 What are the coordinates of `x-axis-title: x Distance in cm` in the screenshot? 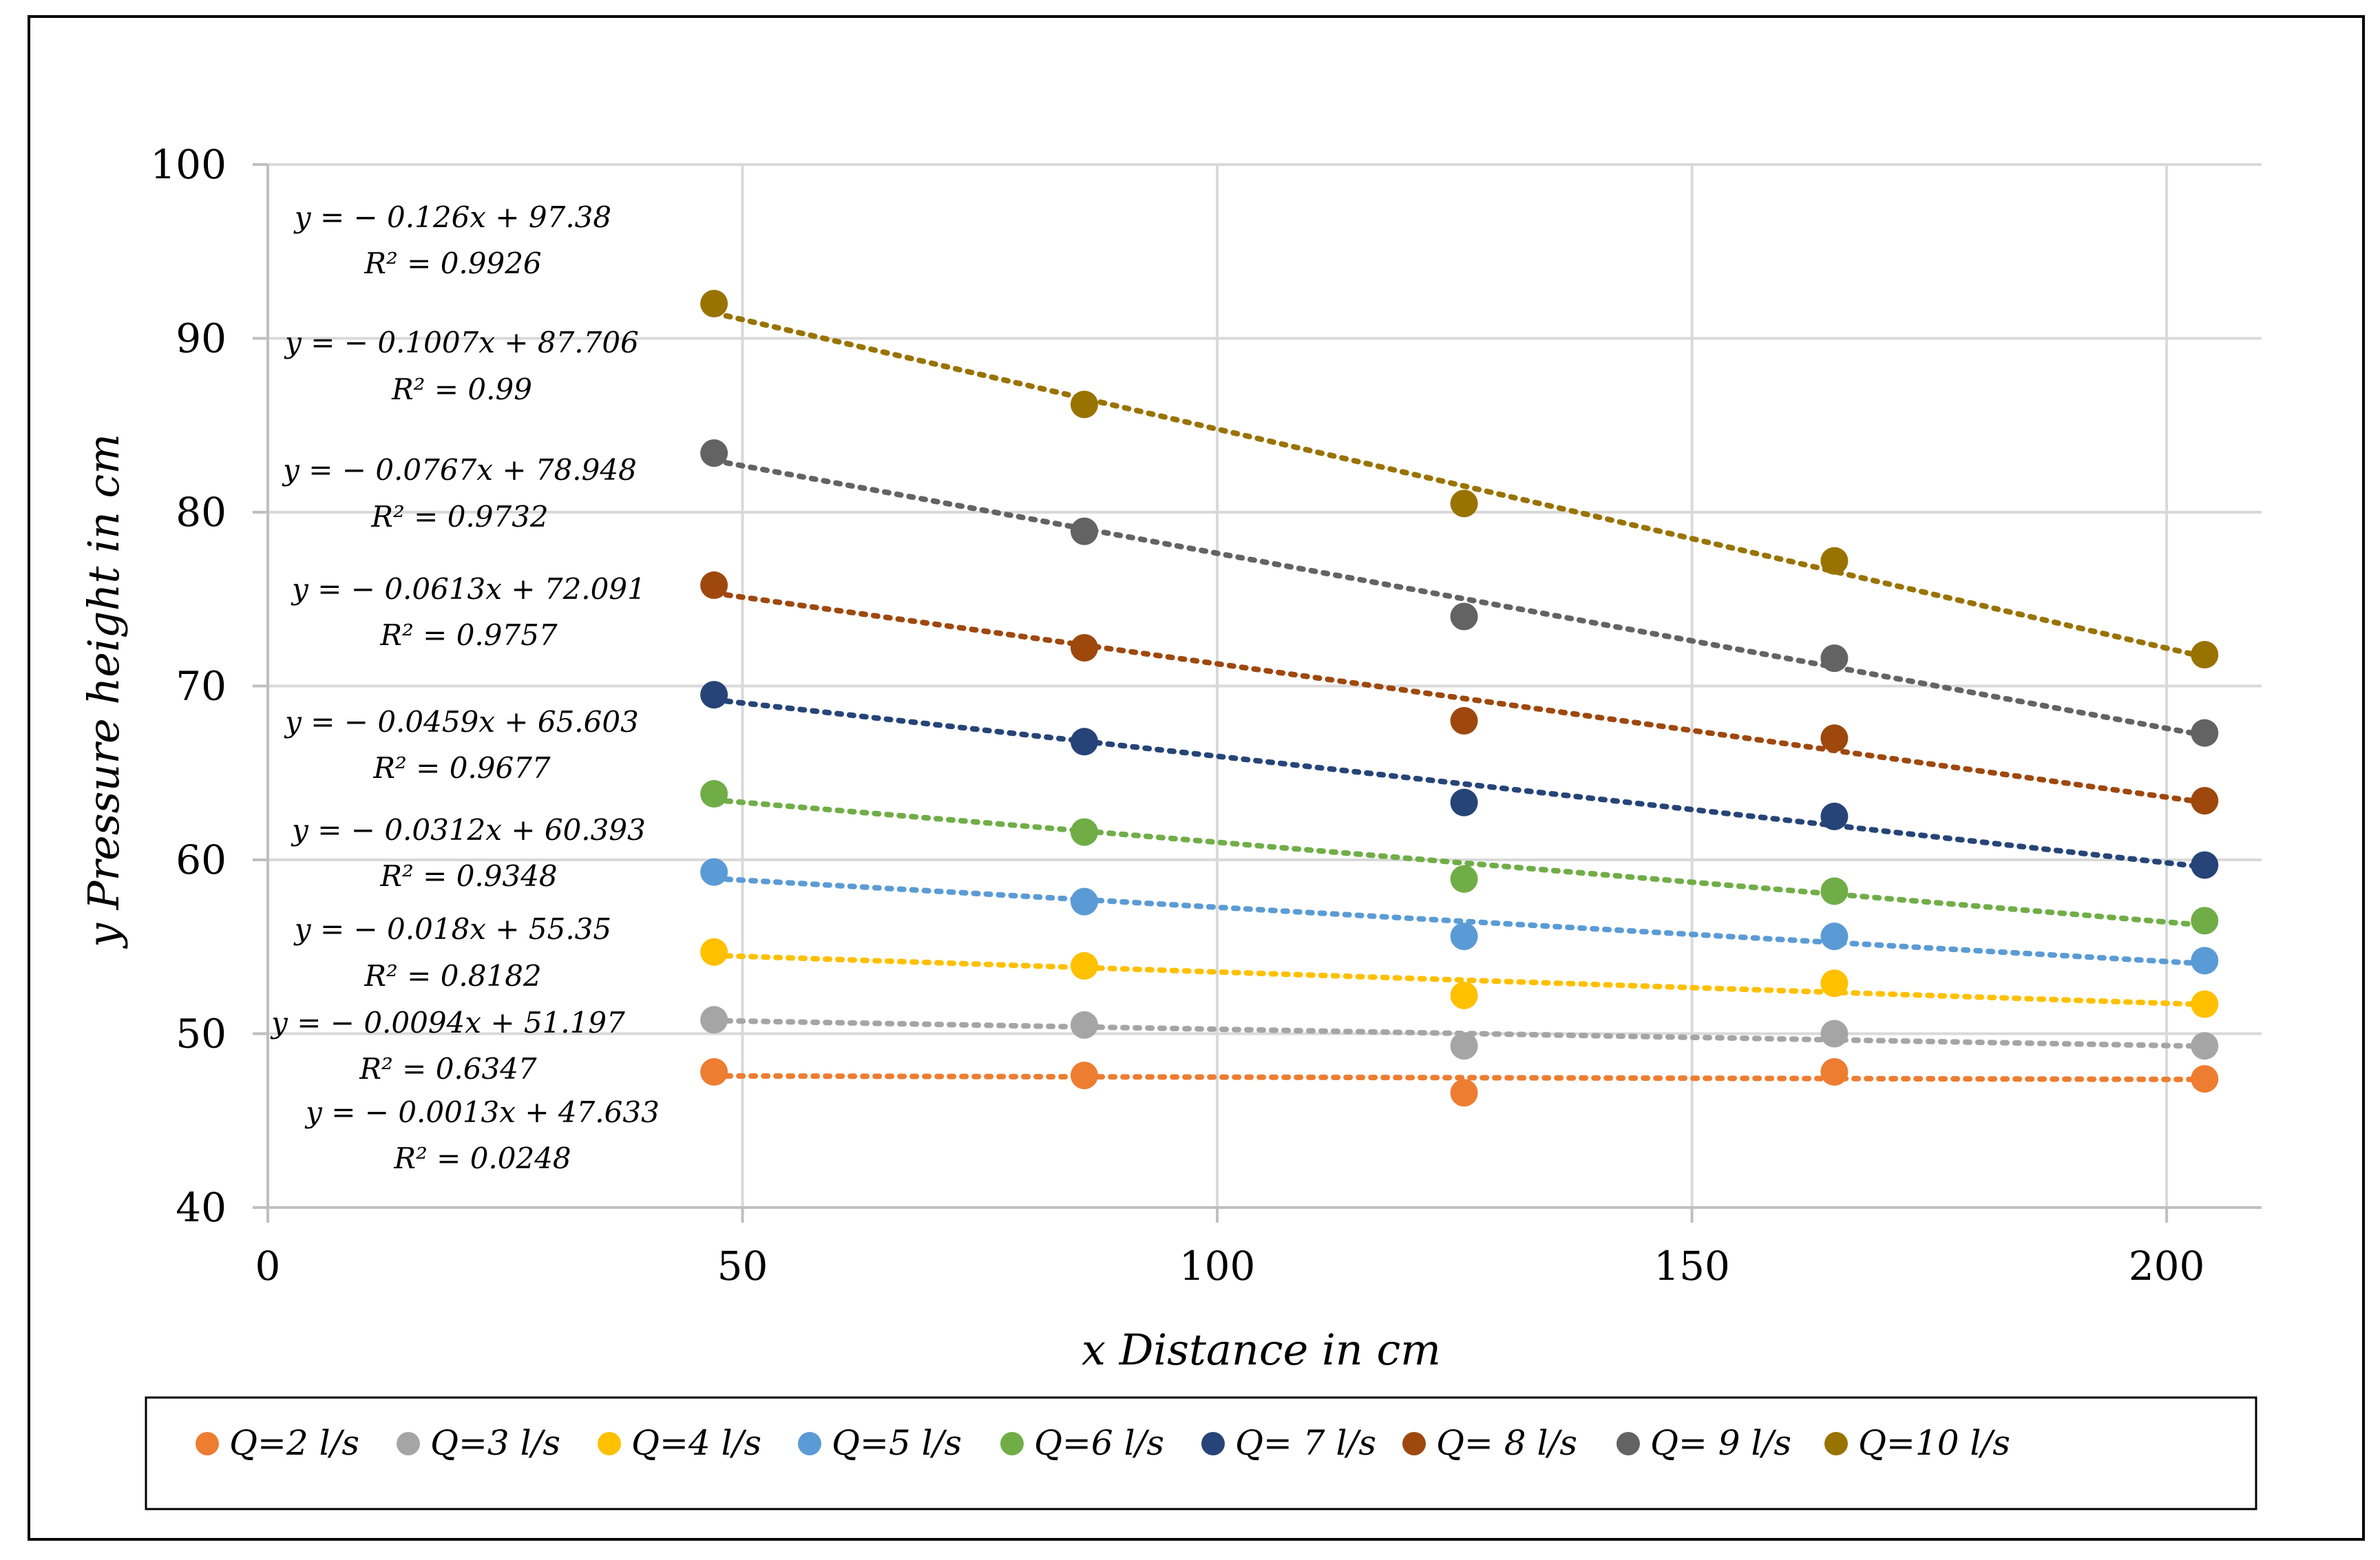 It's located at (1261, 1350).